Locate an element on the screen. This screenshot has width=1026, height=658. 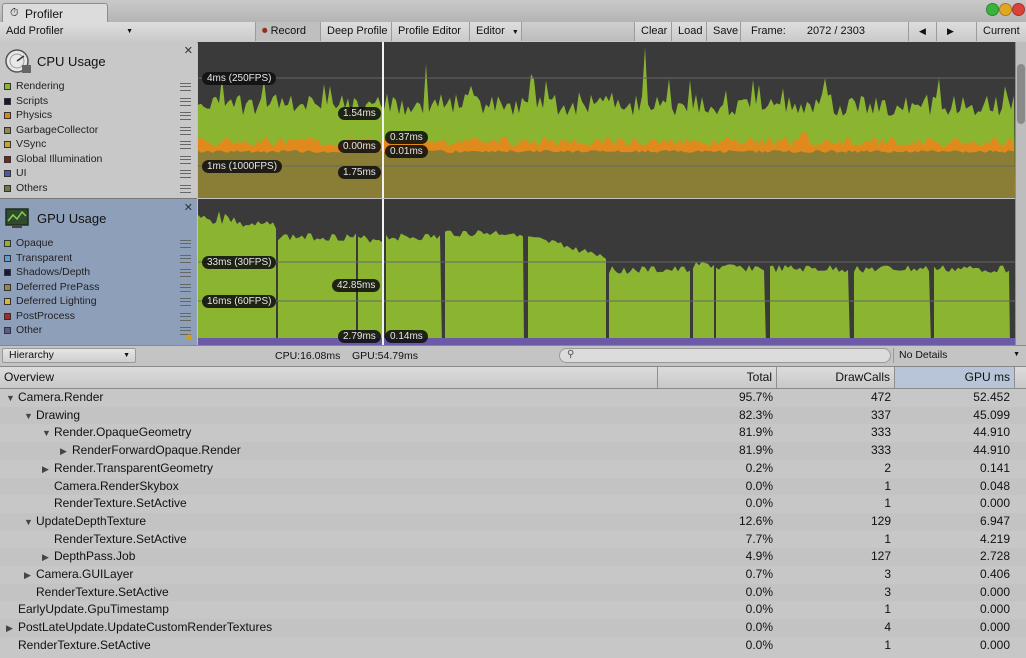
cpu-legend-item-rendering: Rendering is located at coordinates (98, 86).